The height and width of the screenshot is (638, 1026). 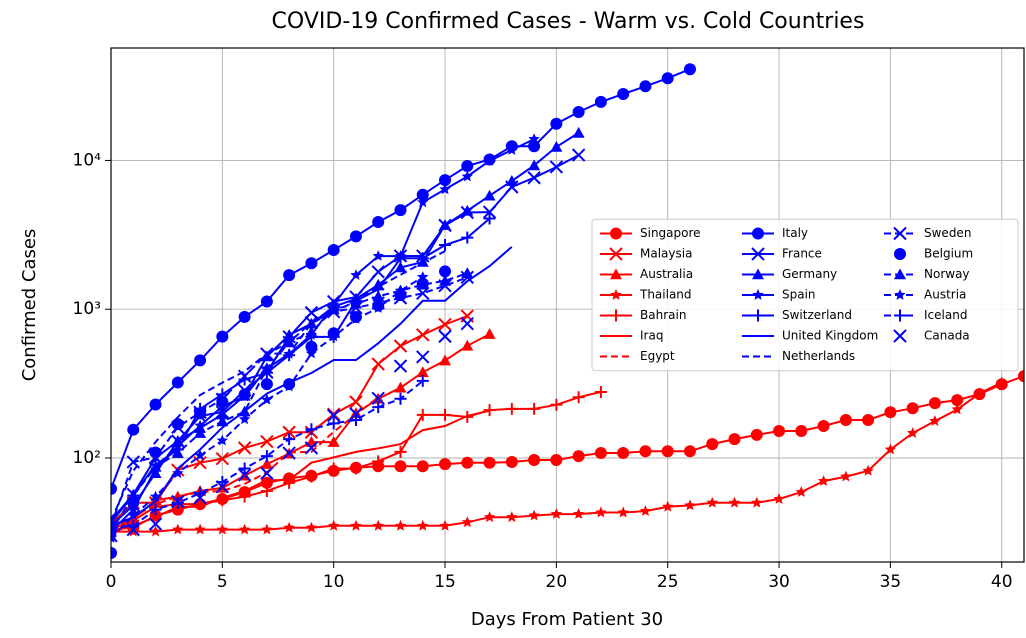 I want to click on x-tick-label: 10, so click(x=334, y=582).